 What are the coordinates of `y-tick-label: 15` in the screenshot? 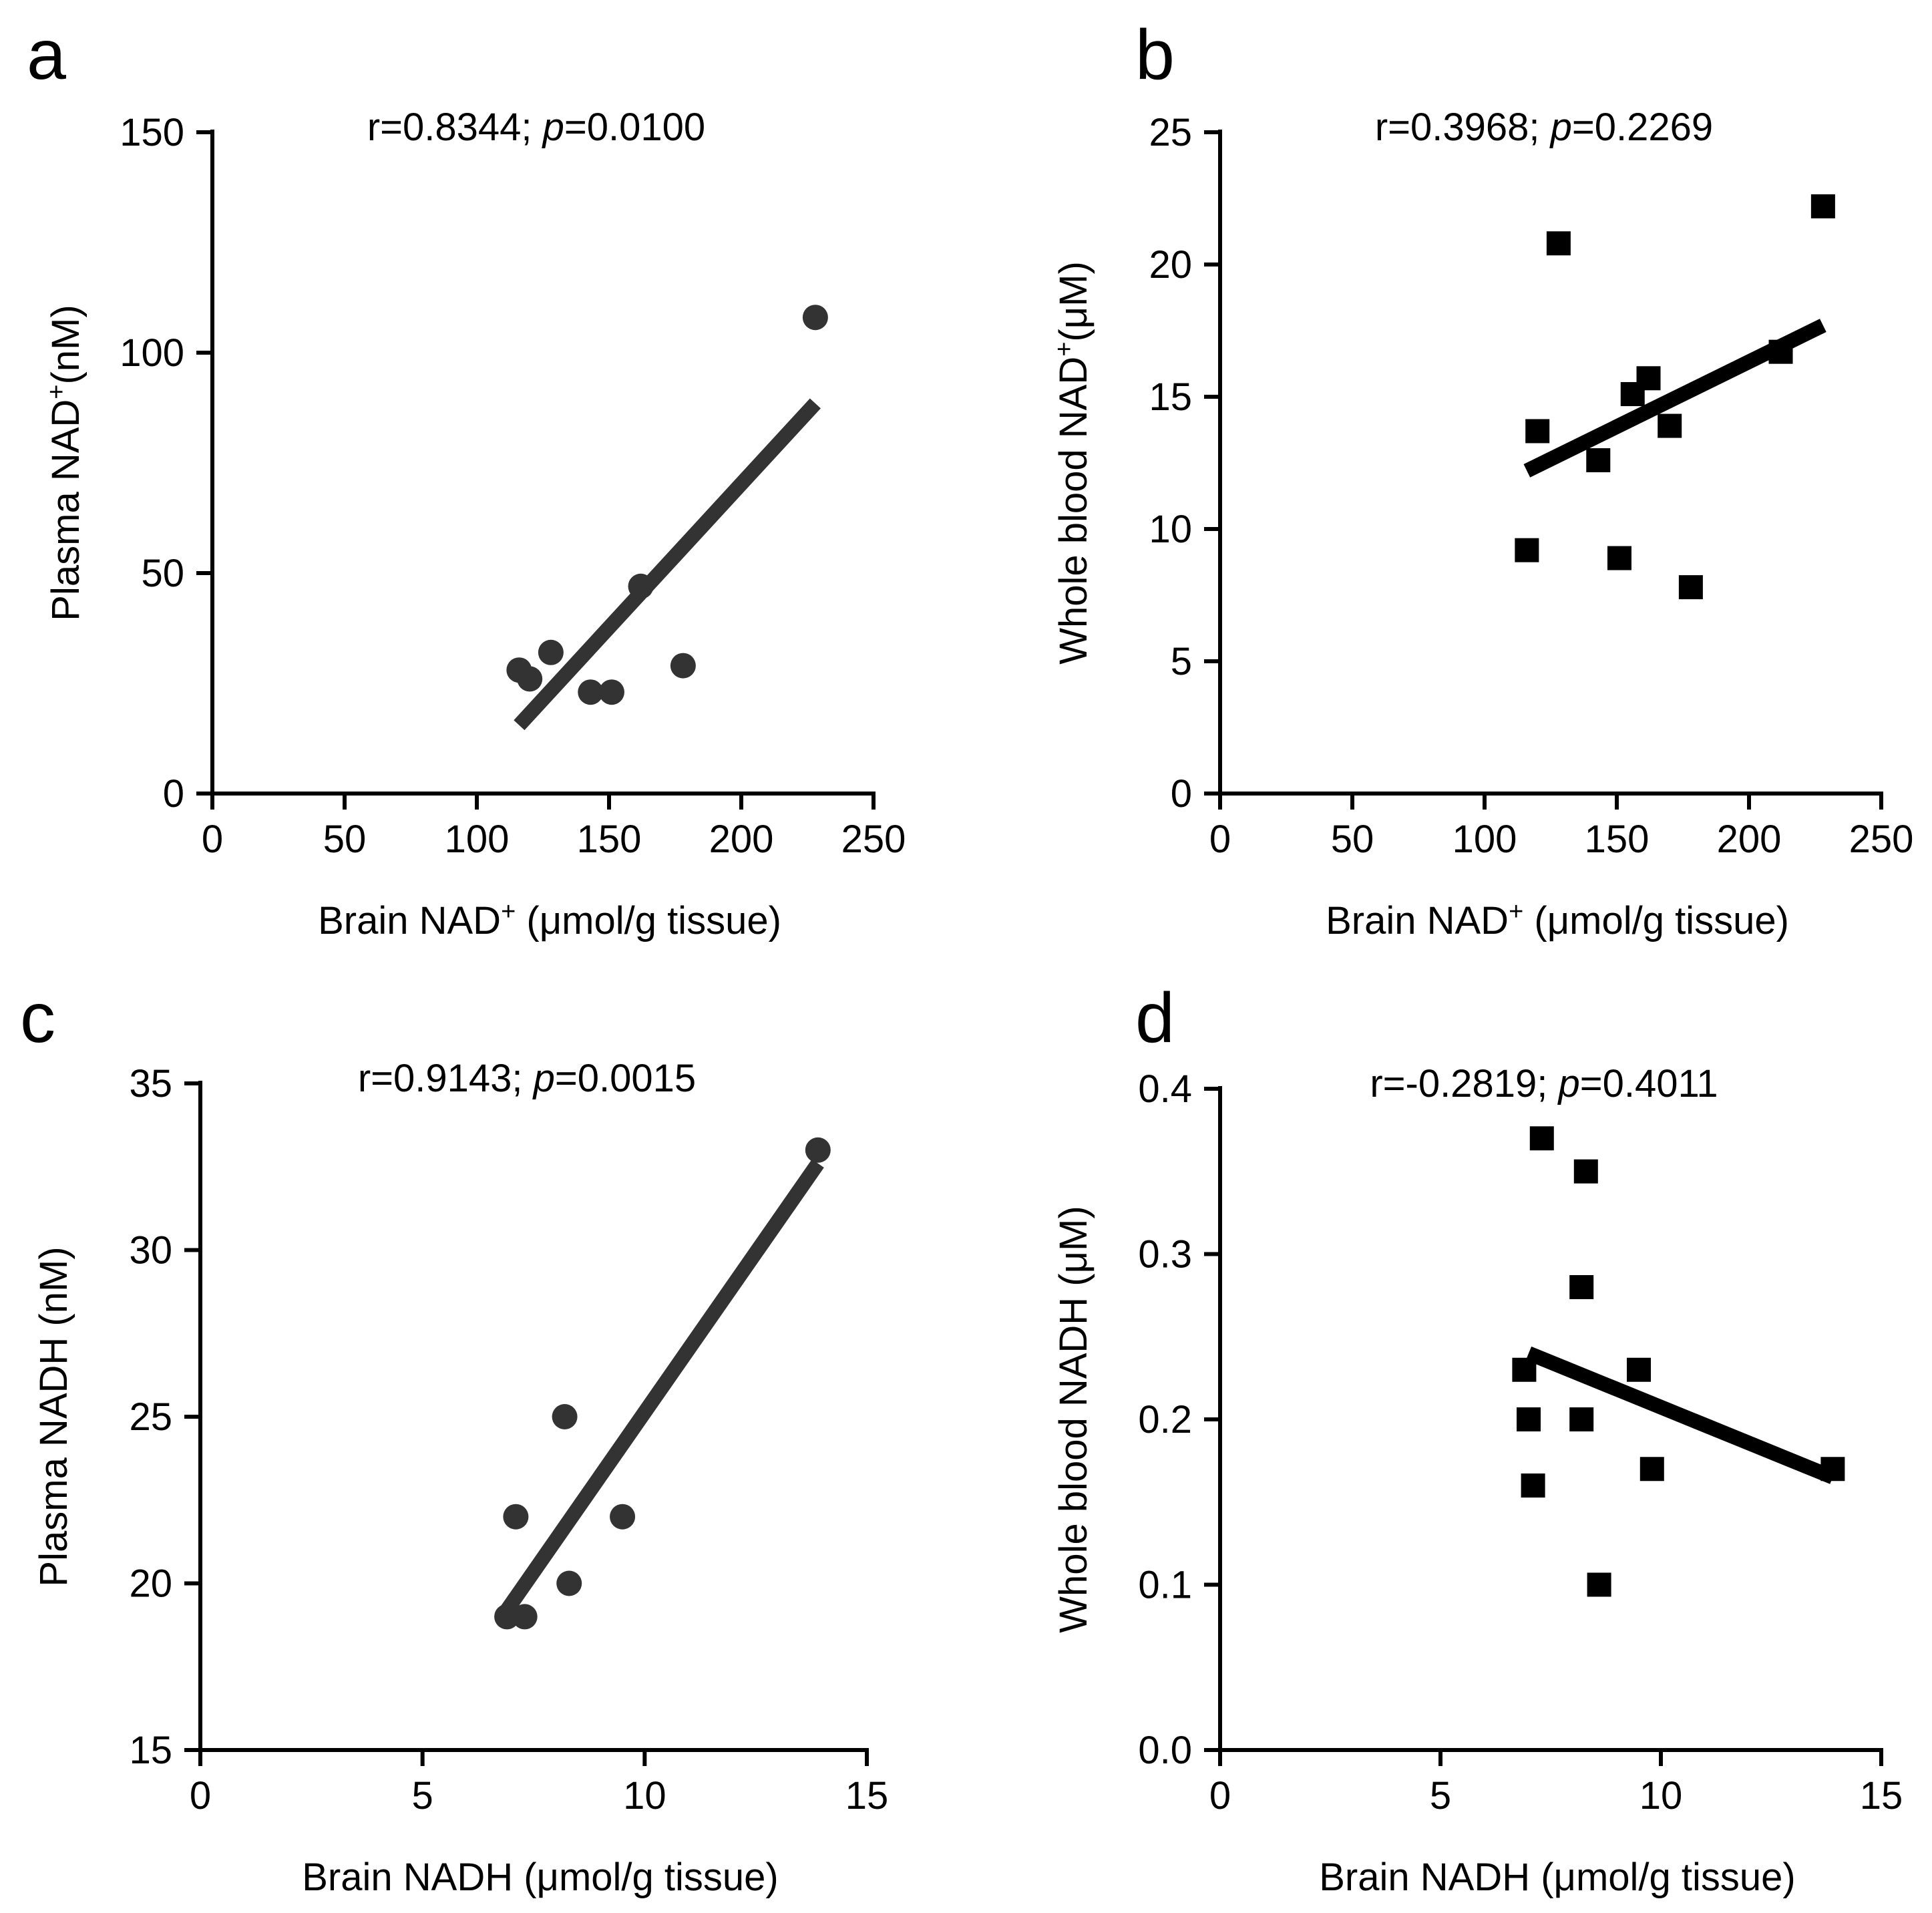 It's located at (150, 1751).